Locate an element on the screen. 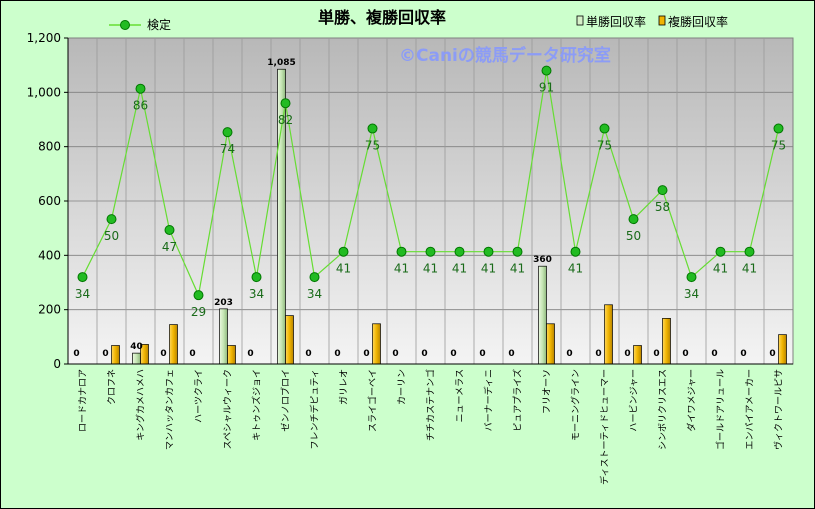 This screenshot has height=509, width=815. x-tick-label: マンハッタンカフェ is located at coordinates (170, 409).